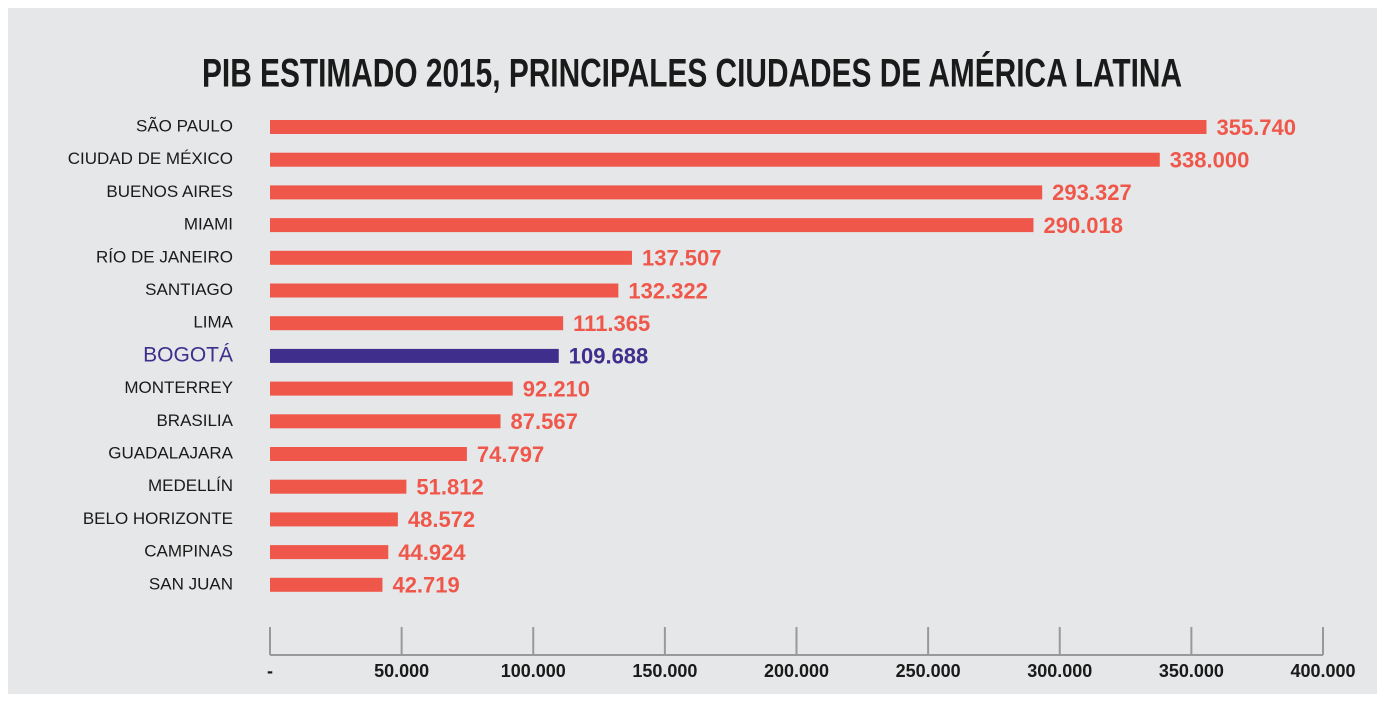 The height and width of the screenshot is (702, 1385). I want to click on category-label: SAN JUAN, so click(191, 583).